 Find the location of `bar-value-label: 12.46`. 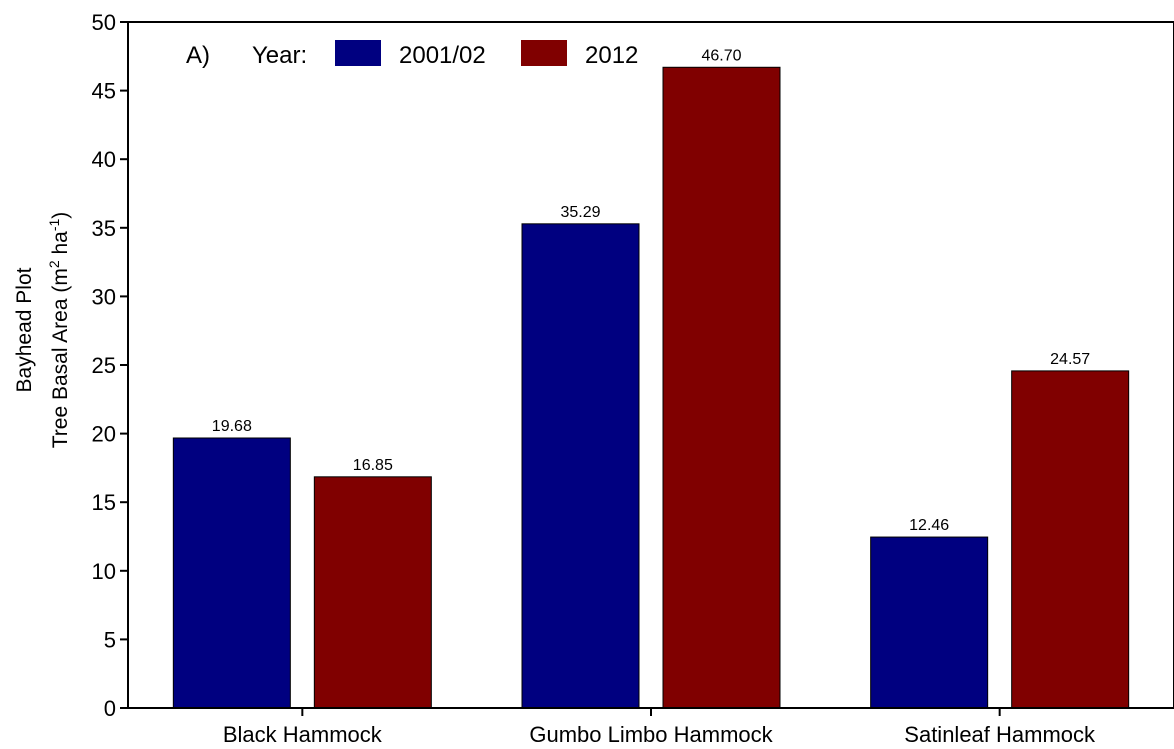

bar-value-label: 12.46 is located at coordinates (929, 525).